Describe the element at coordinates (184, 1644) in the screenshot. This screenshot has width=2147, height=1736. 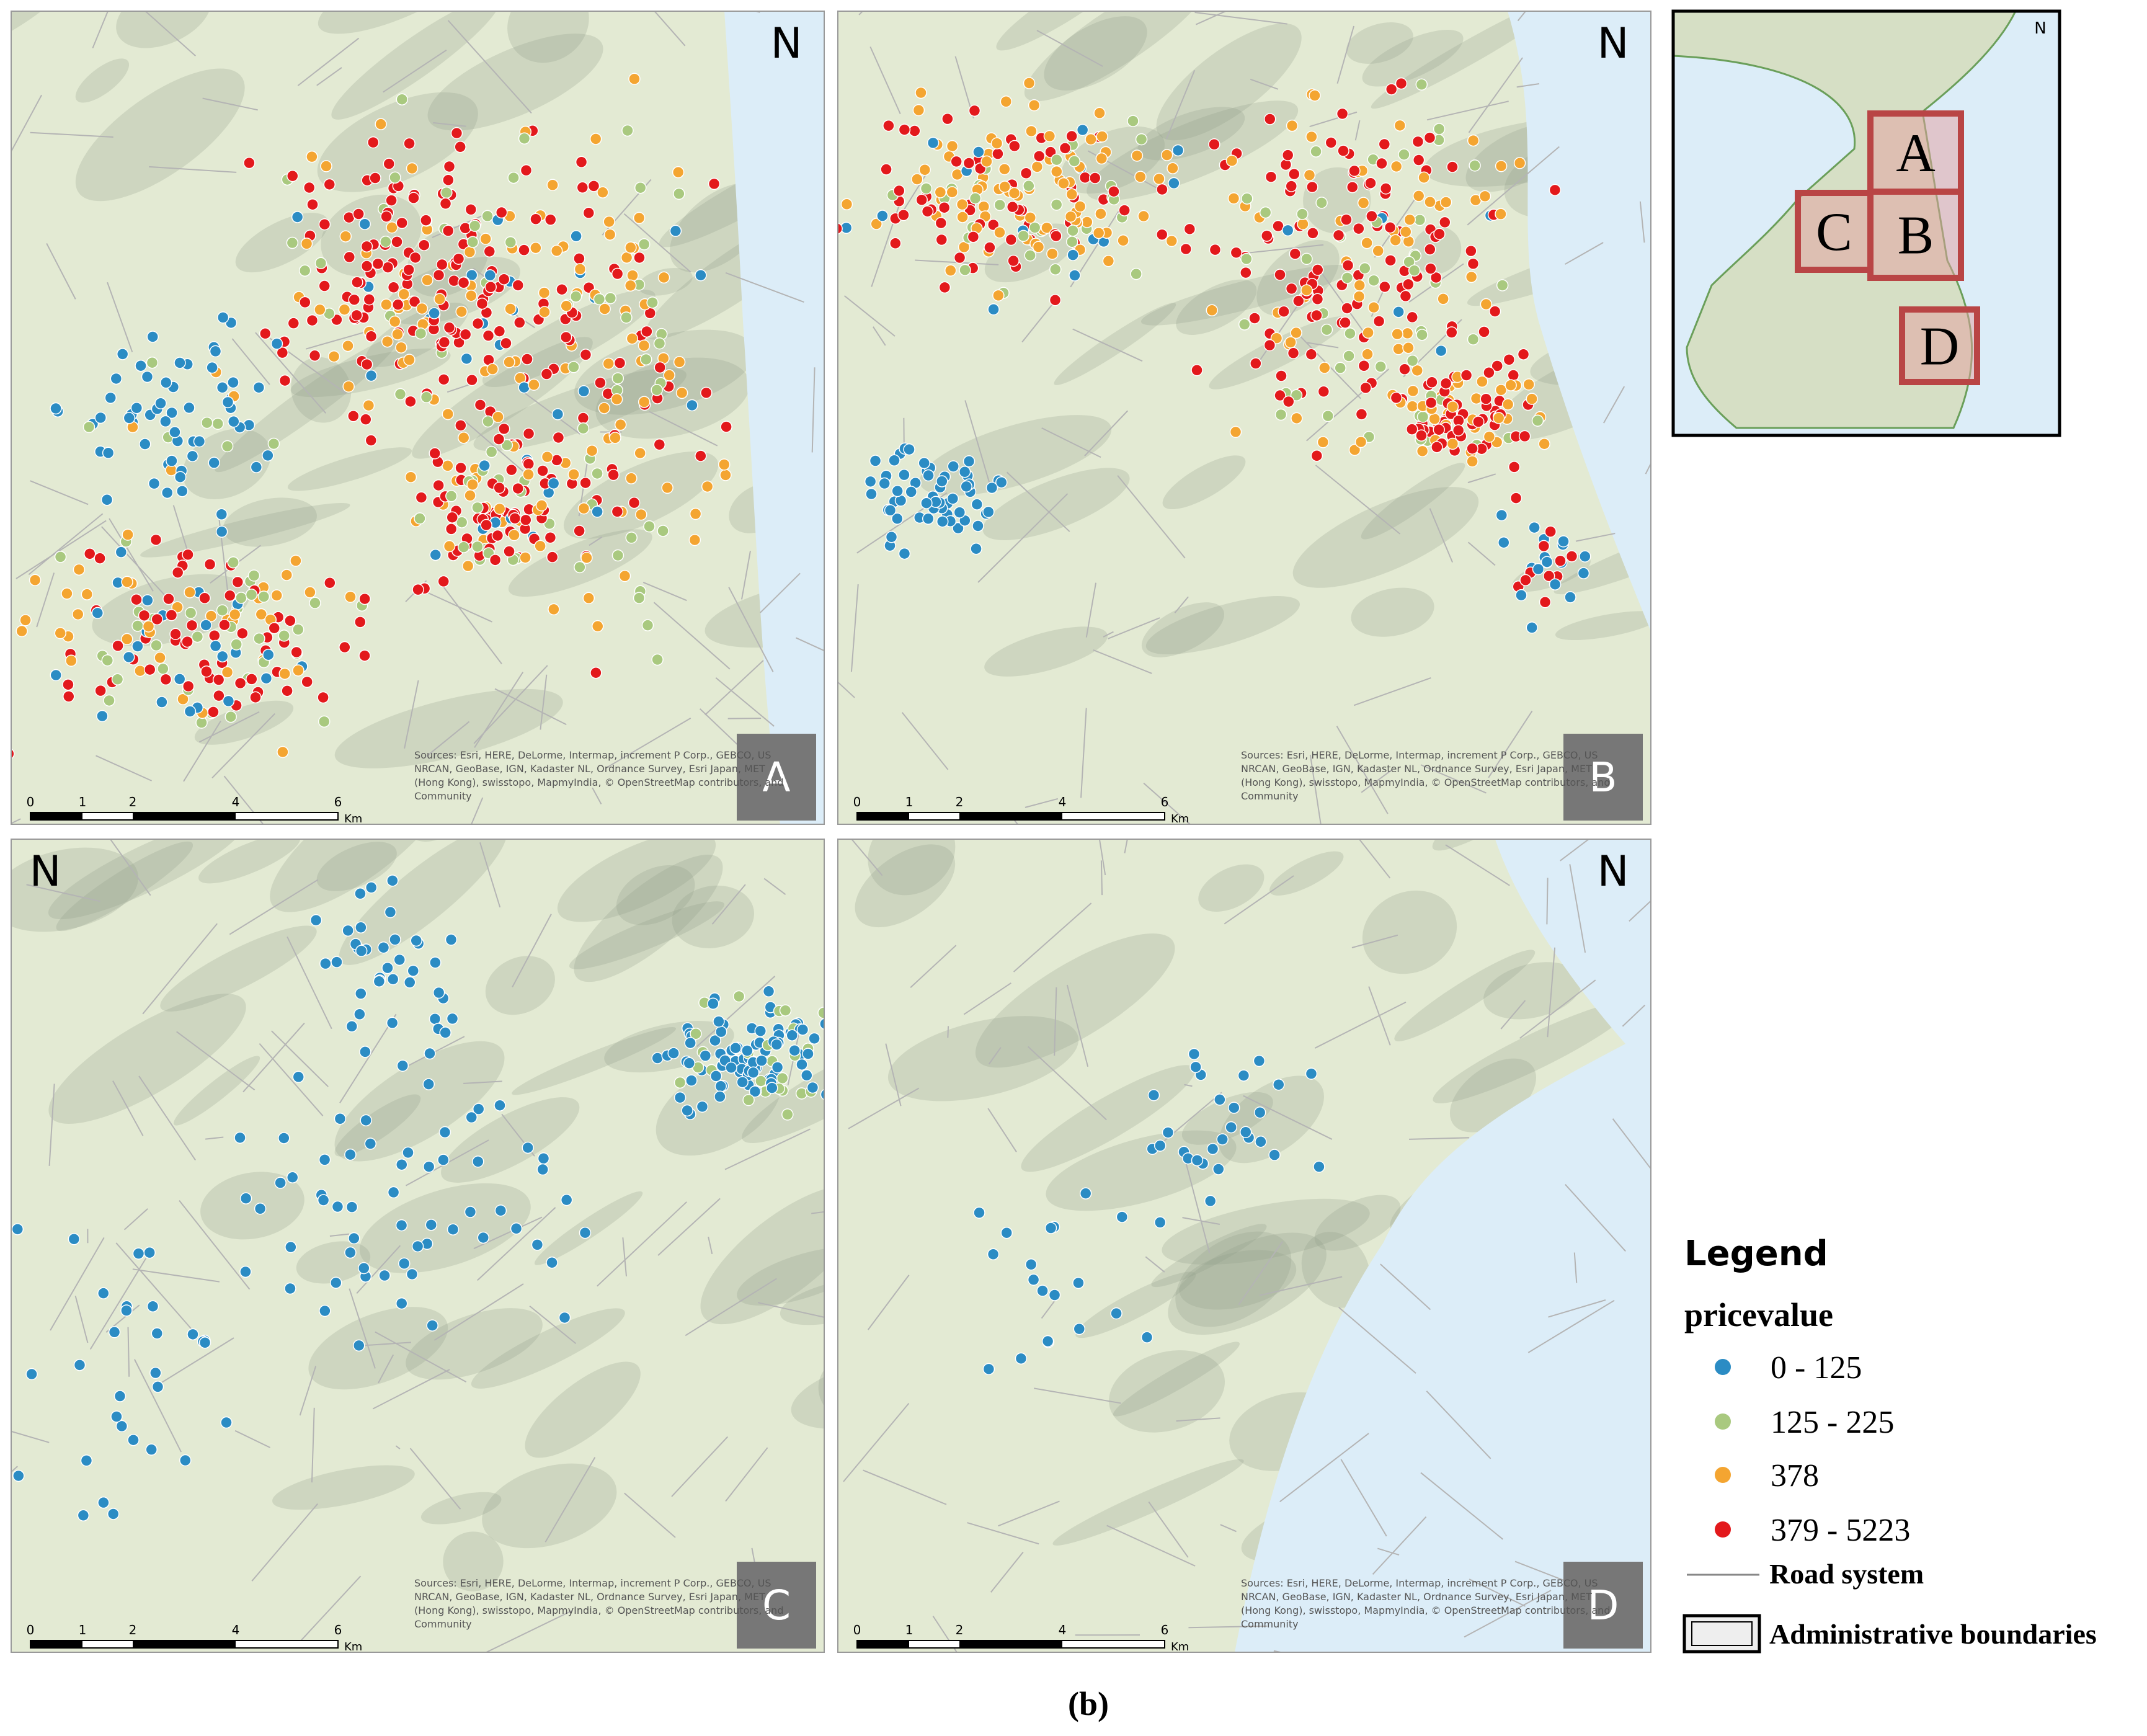
I see `scale-bar` at that location.